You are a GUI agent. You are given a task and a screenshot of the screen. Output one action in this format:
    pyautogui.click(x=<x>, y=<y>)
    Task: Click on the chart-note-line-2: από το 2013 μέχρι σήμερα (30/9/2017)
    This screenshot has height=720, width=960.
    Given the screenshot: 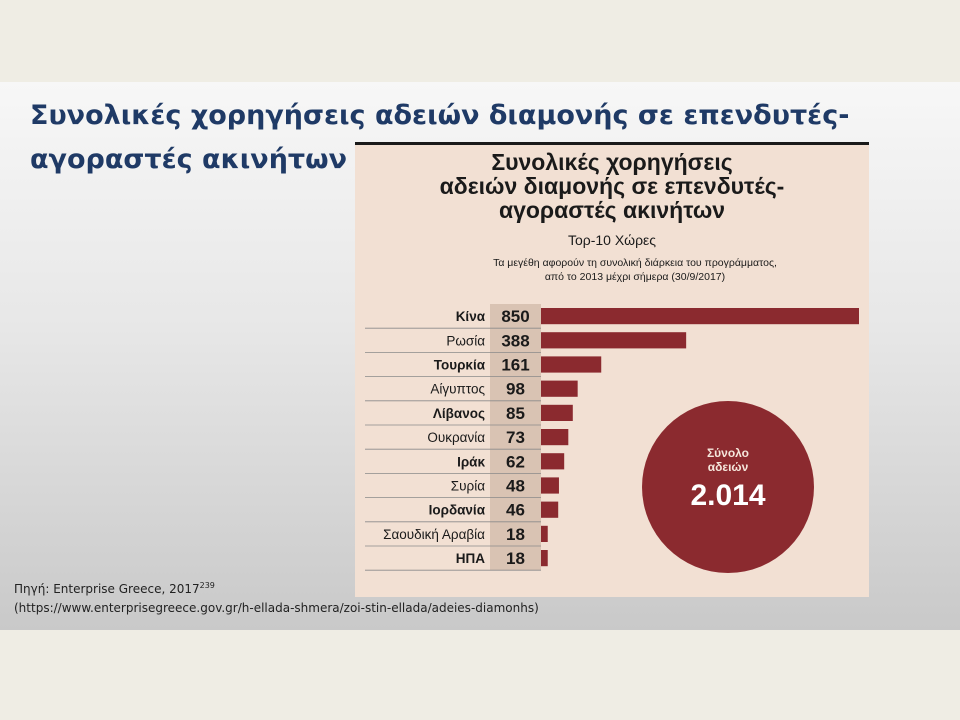 What is the action you would take?
    pyautogui.click(x=635, y=277)
    